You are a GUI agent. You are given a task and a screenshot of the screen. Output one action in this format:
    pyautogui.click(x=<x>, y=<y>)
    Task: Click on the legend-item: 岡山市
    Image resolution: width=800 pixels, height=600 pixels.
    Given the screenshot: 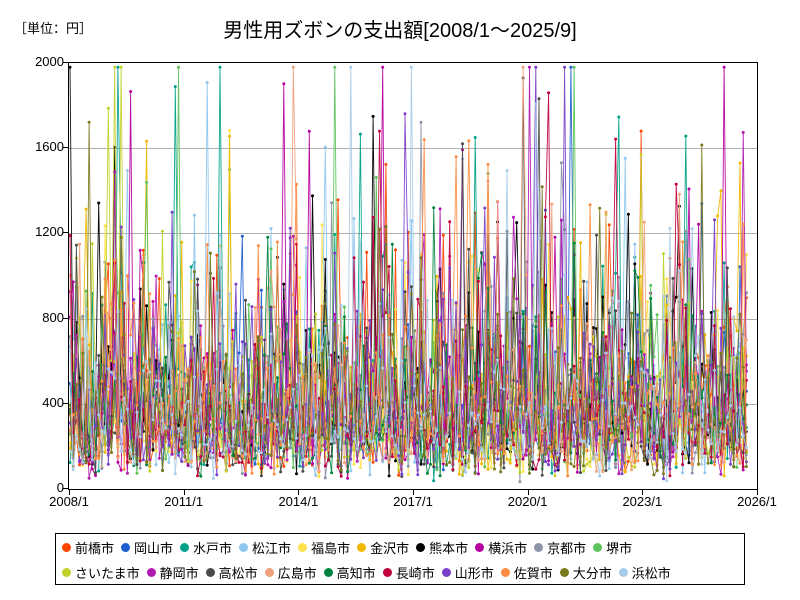 What is the action you would take?
    pyautogui.click(x=147, y=547)
    